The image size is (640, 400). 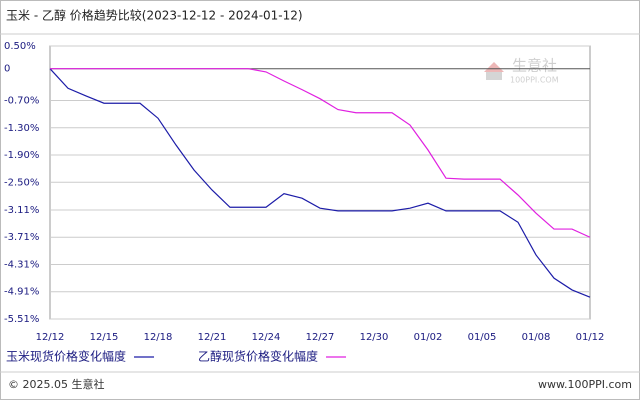 What do you see at coordinates (20, 46) in the screenshot?
I see `y-tick-label: 0.50%` at bounding box center [20, 46].